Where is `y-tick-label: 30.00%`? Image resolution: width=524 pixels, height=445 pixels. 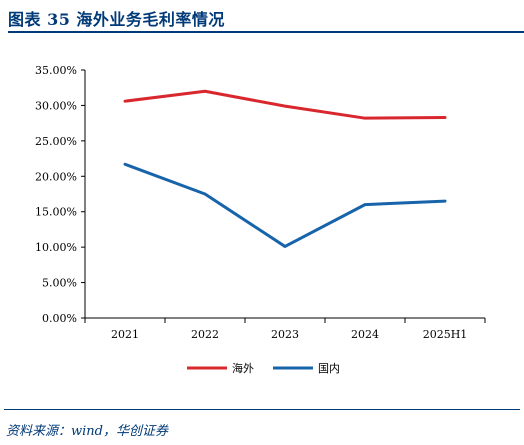
y-tick-label: 30.00% is located at coordinates (56, 105).